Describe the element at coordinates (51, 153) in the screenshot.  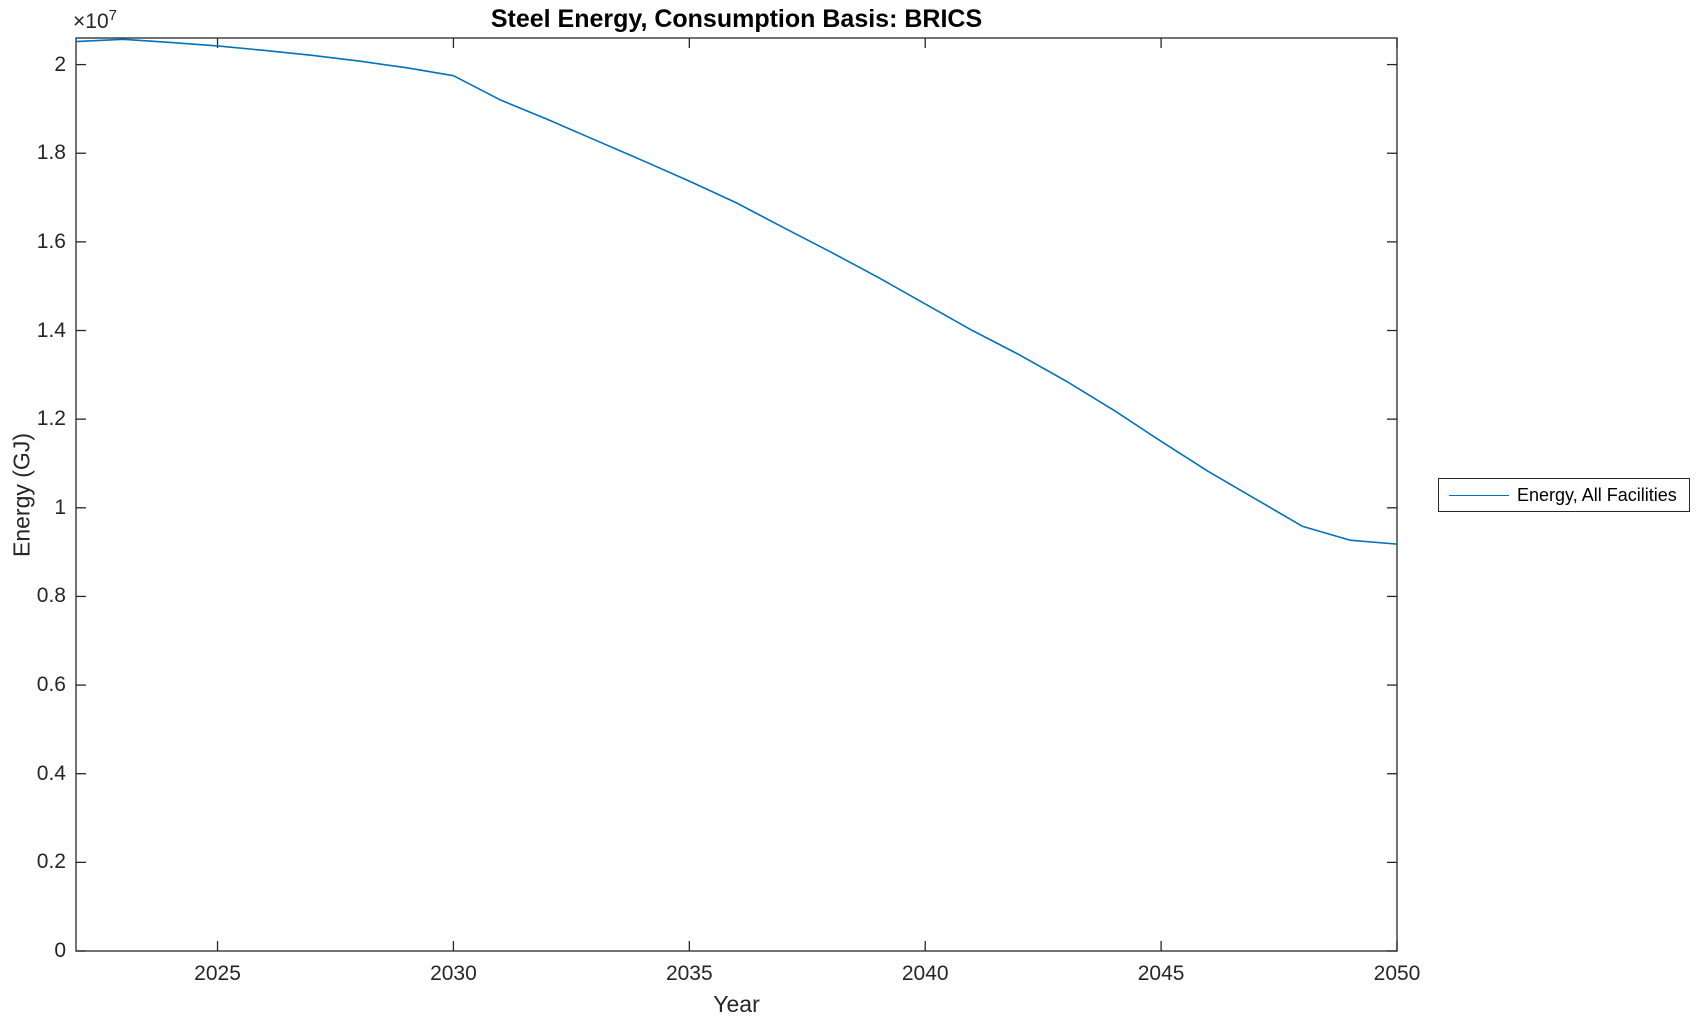
I see `y-tick-label: 1.8` at that location.